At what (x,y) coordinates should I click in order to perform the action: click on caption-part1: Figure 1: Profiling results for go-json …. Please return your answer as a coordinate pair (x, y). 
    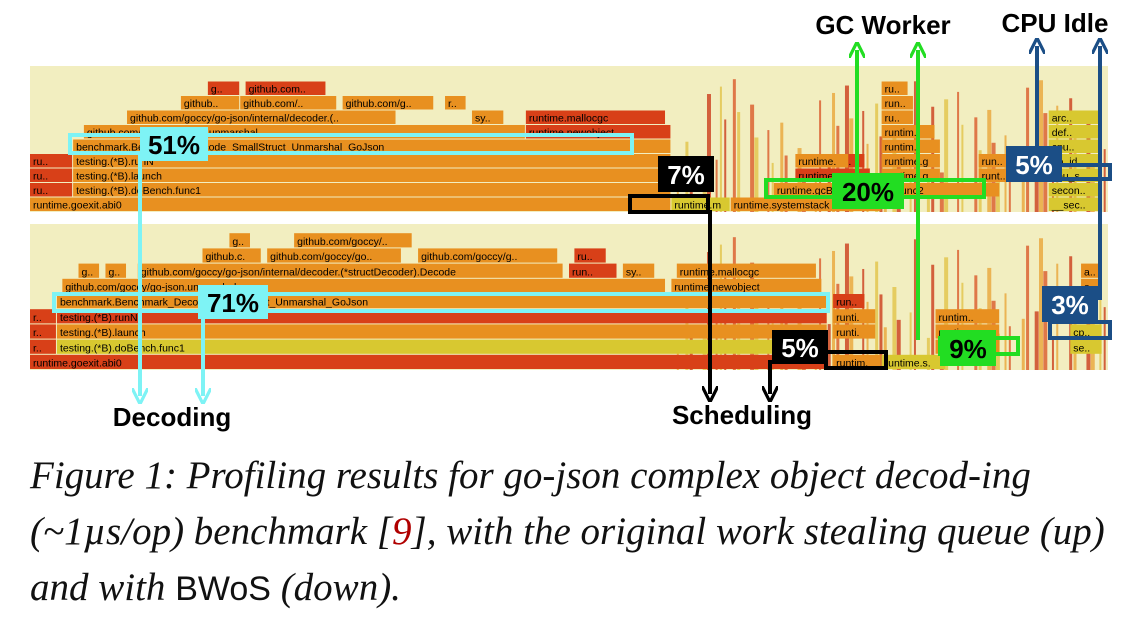
    Looking at the image, I should click on (530, 503).